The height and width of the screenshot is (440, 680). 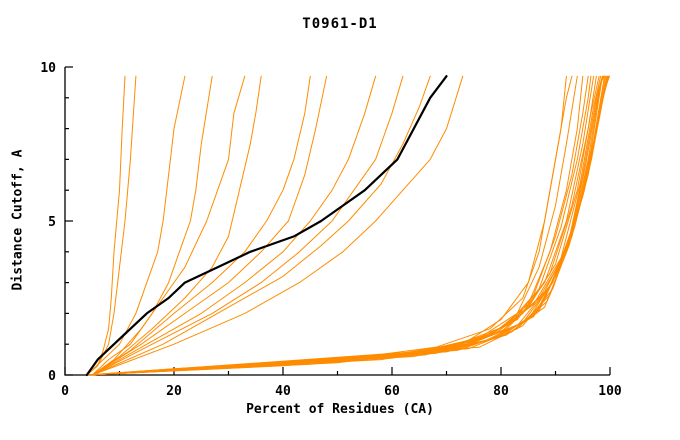 What do you see at coordinates (65, 391) in the screenshot?
I see `x-tick-label: 0` at bounding box center [65, 391].